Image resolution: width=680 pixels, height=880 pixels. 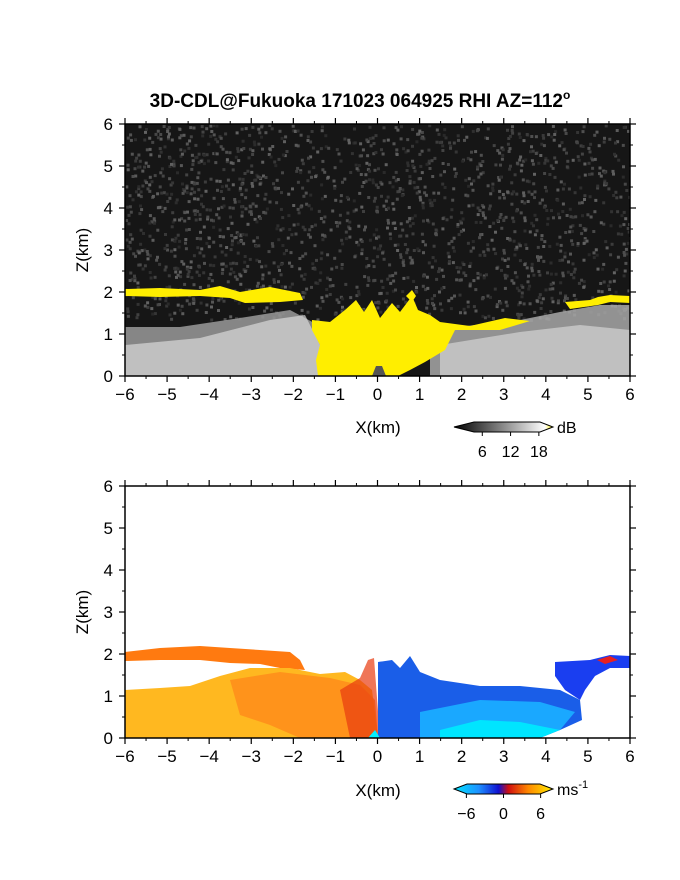 What do you see at coordinates (180, 673) in the screenshot?
I see `velocity-gap-white` at bounding box center [180, 673].